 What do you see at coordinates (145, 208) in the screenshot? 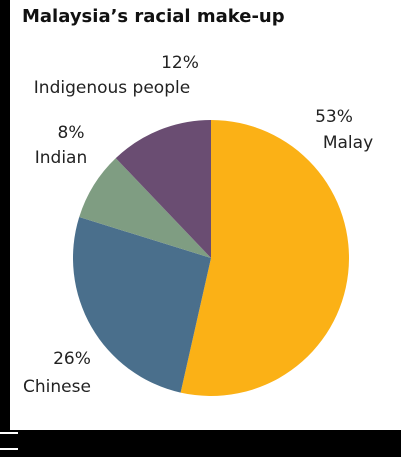
I see `pie-slice-indian` at bounding box center [145, 208].